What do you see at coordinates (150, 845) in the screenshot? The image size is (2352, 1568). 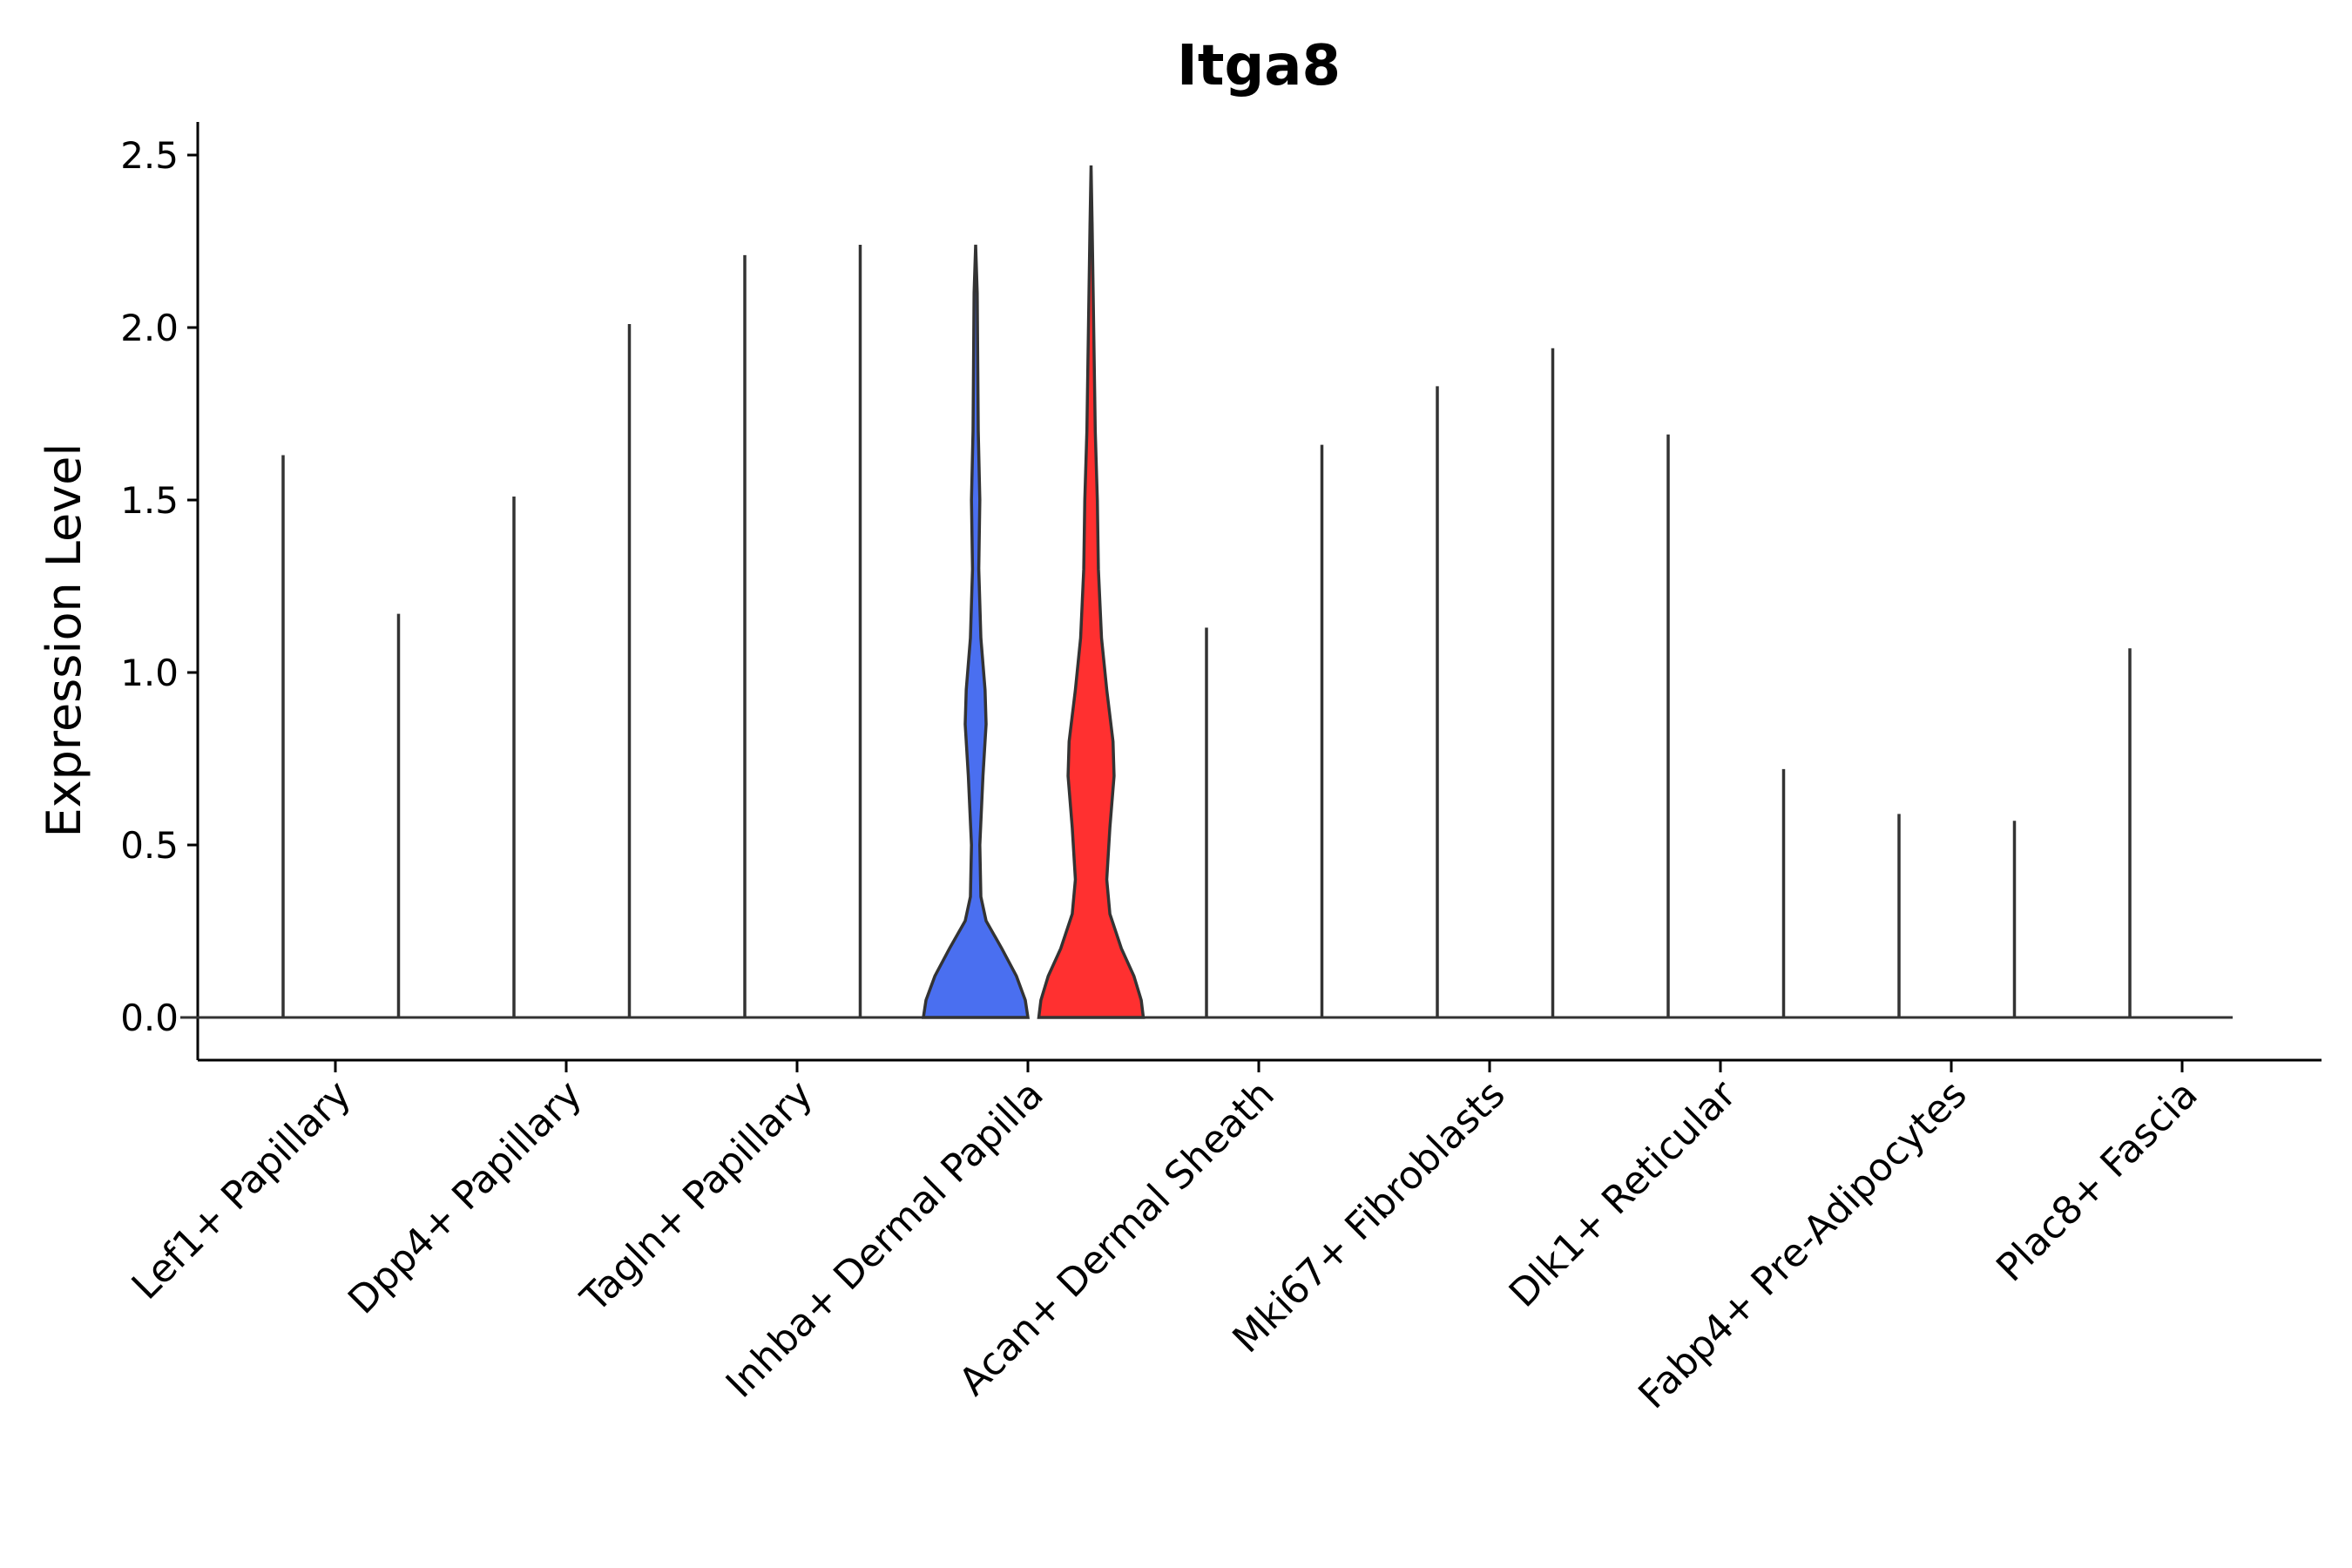 I see `y-tick-label: 0.5` at bounding box center [150, 845].